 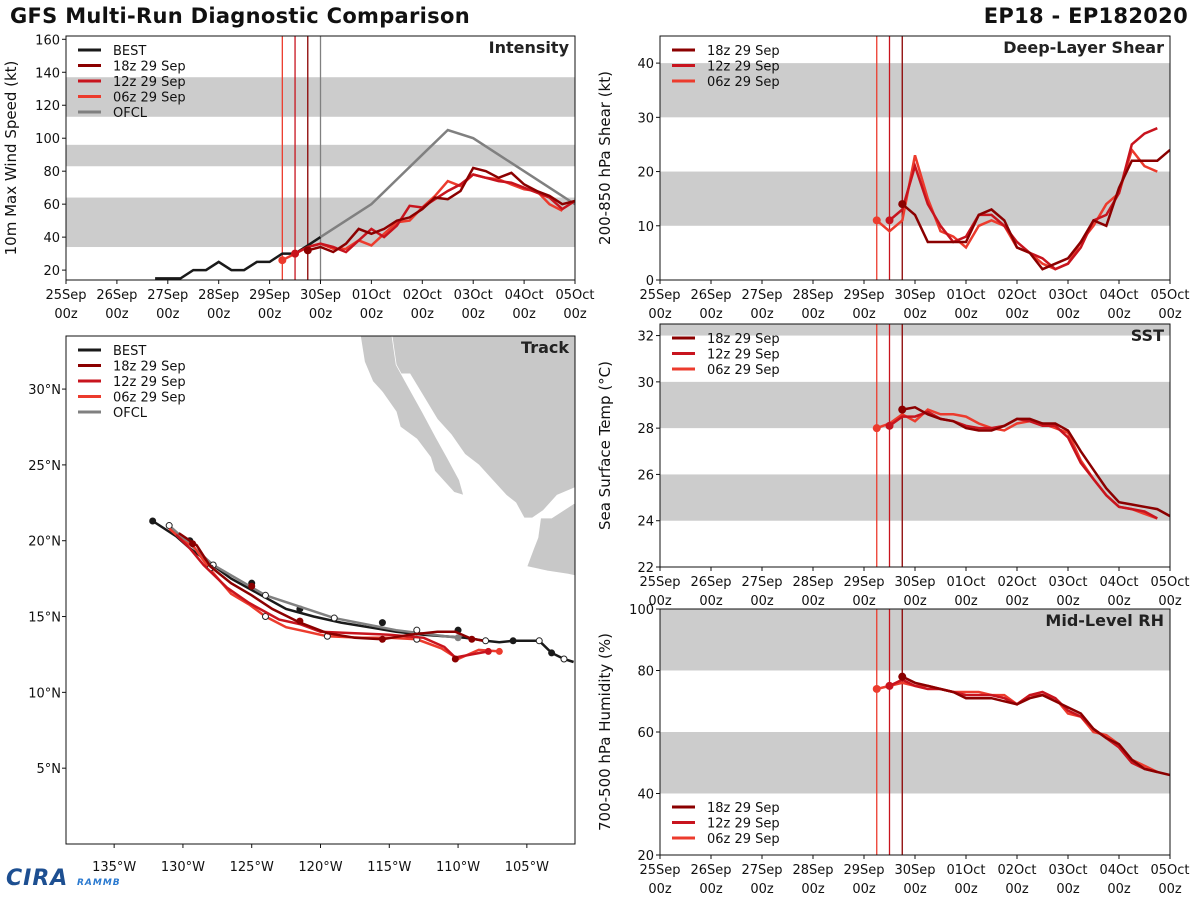 What do you see at coordinates (914, 870) in the screenshot?
I see `x-tick-label: 30Sep` at bounding box center [914, 870].